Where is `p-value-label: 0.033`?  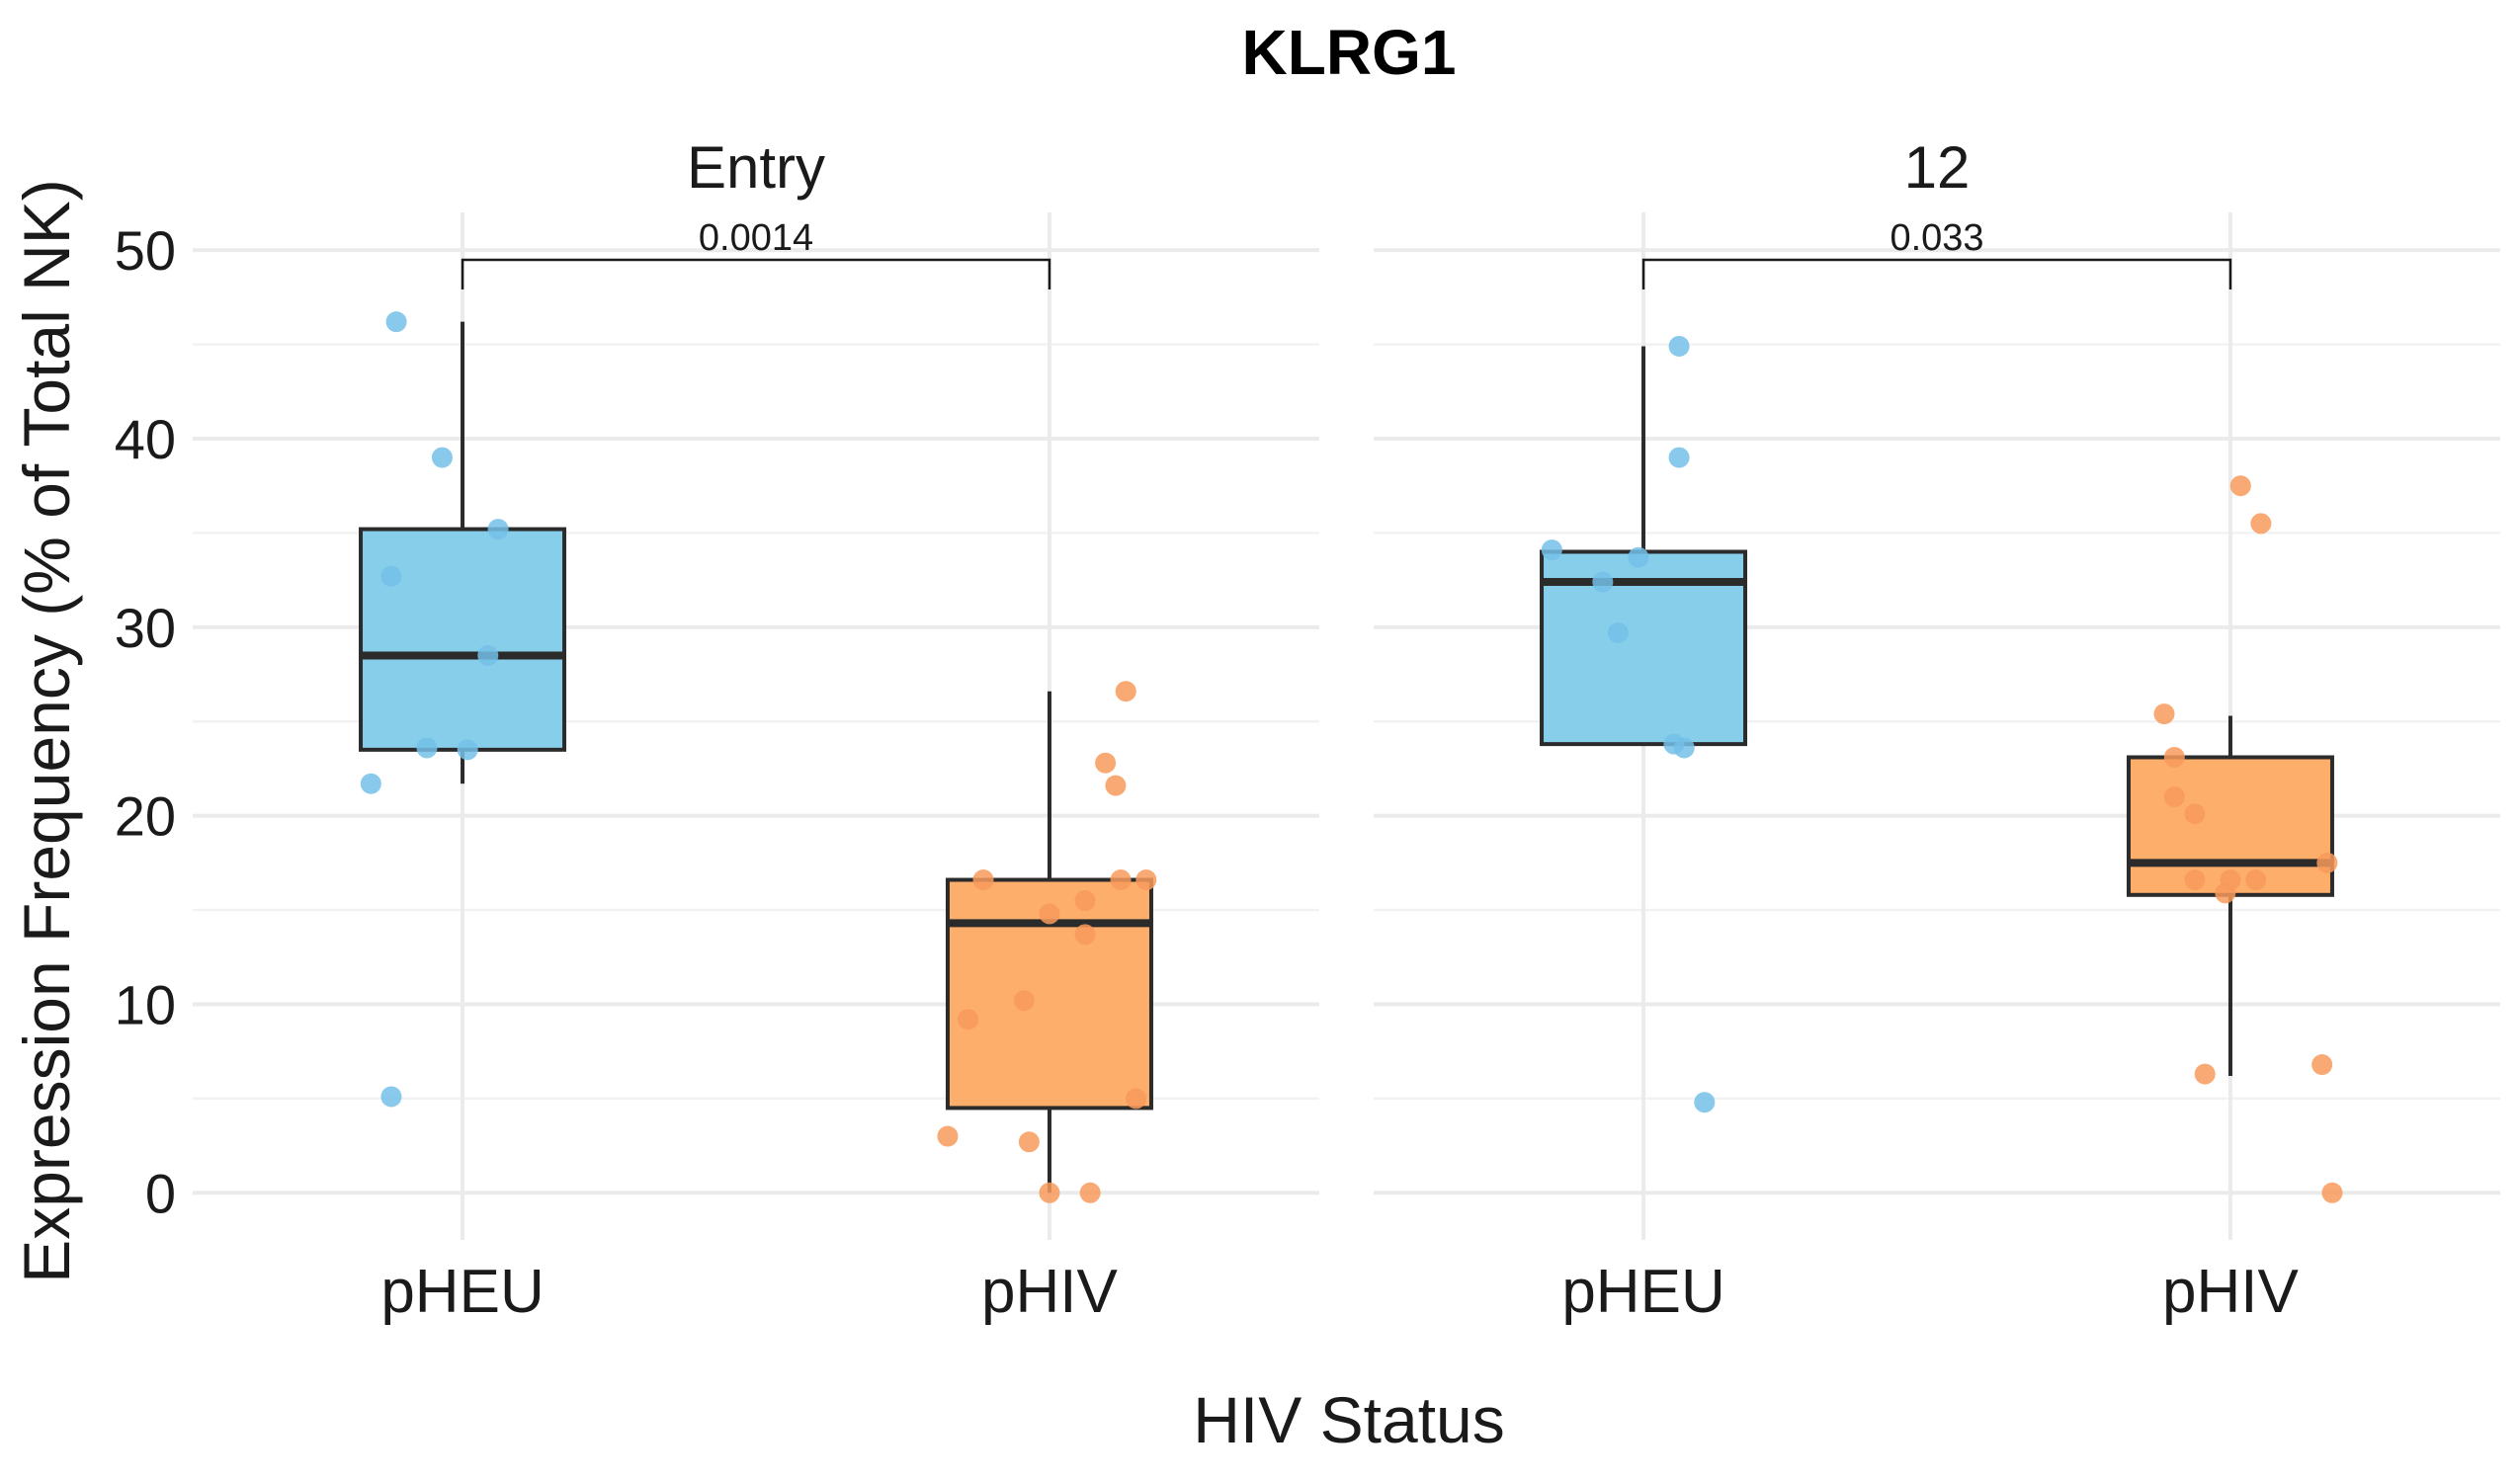
p-value-label: 0.033 is located at coordinates (1936, 238).